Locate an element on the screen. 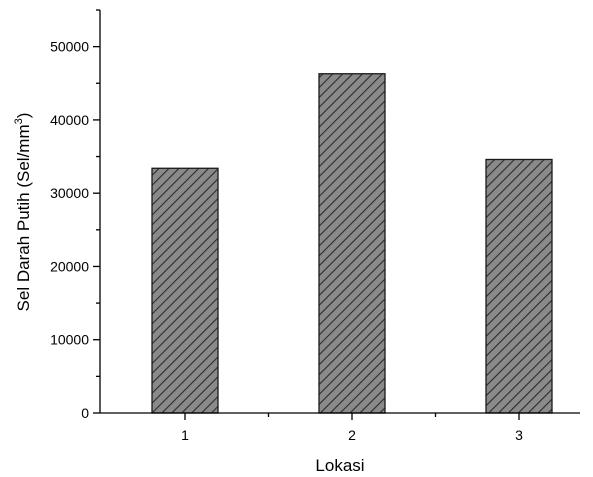 The height and width of the screenshot is (477, 593). y-tick-label: 20000 is located at coordinates (69, 266).